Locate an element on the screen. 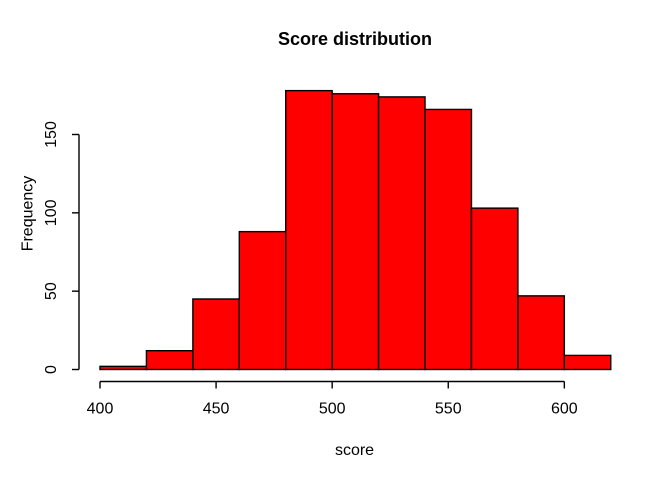  x-tick-label: 400 is located at coordinates (100, 409).